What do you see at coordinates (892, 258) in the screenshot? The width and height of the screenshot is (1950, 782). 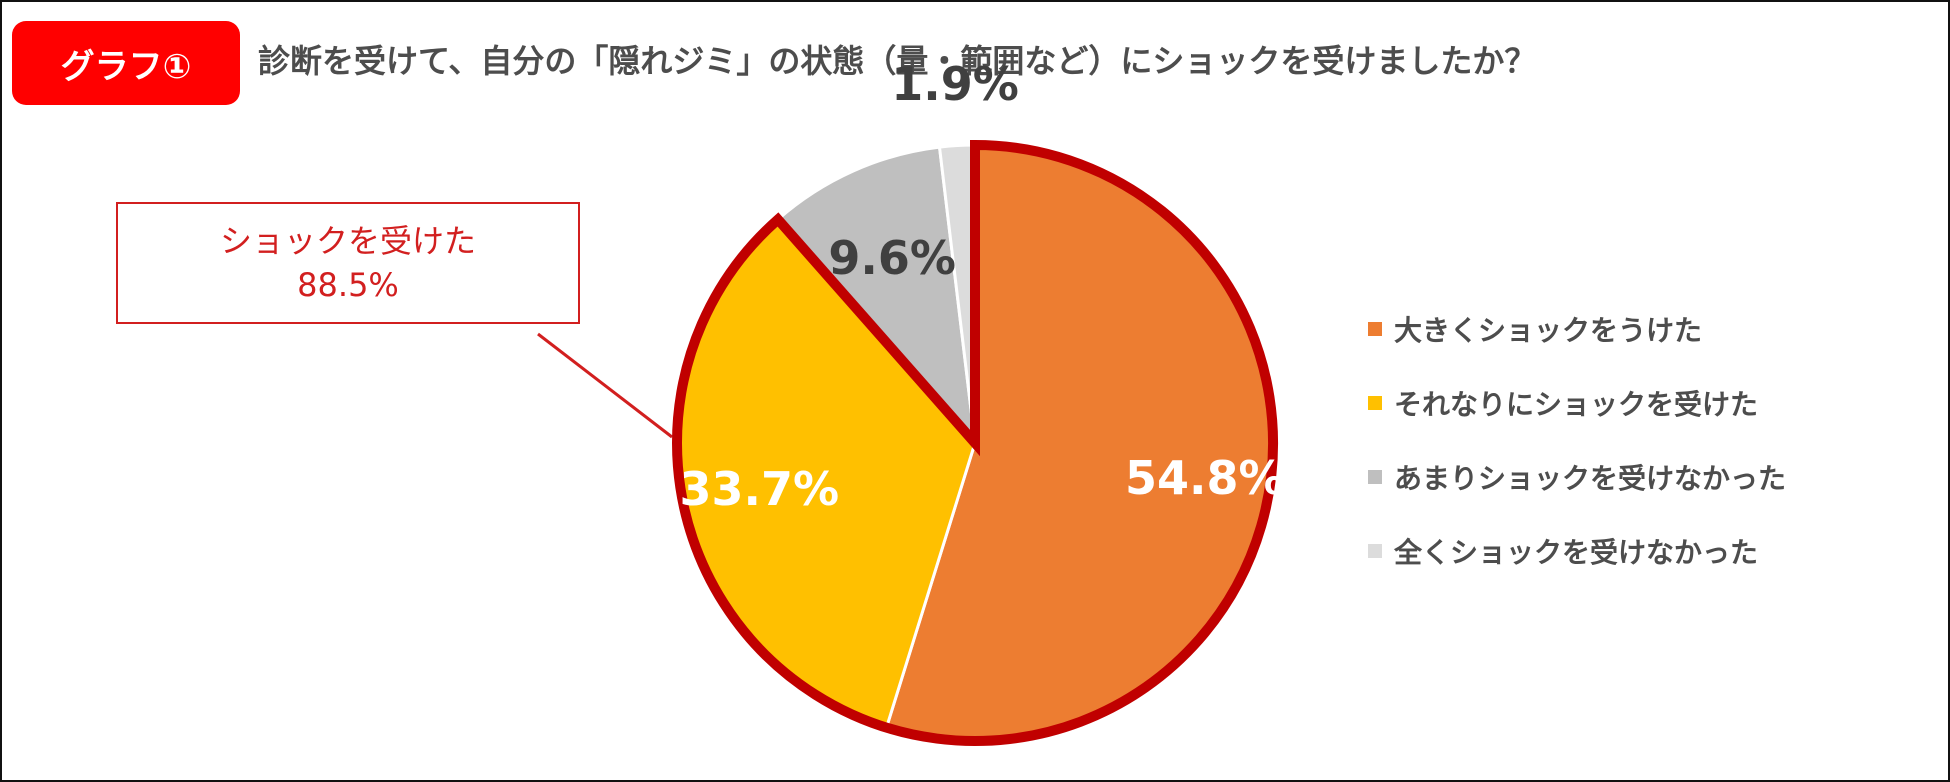 I see `data-label: 9.6%` at bounding box center [892, 258].